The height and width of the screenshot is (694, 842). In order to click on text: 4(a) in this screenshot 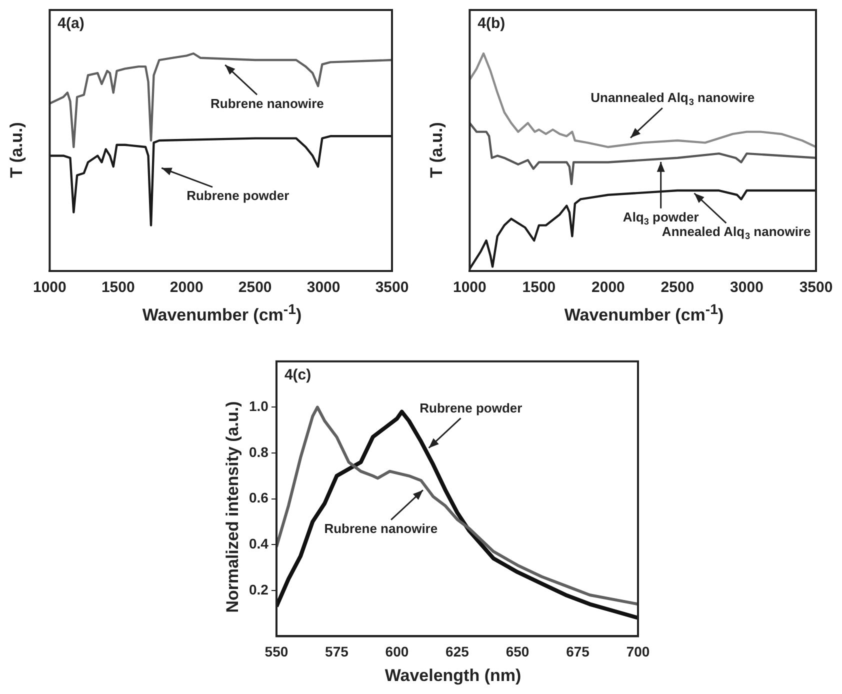, I will do `click(71, 23)`.